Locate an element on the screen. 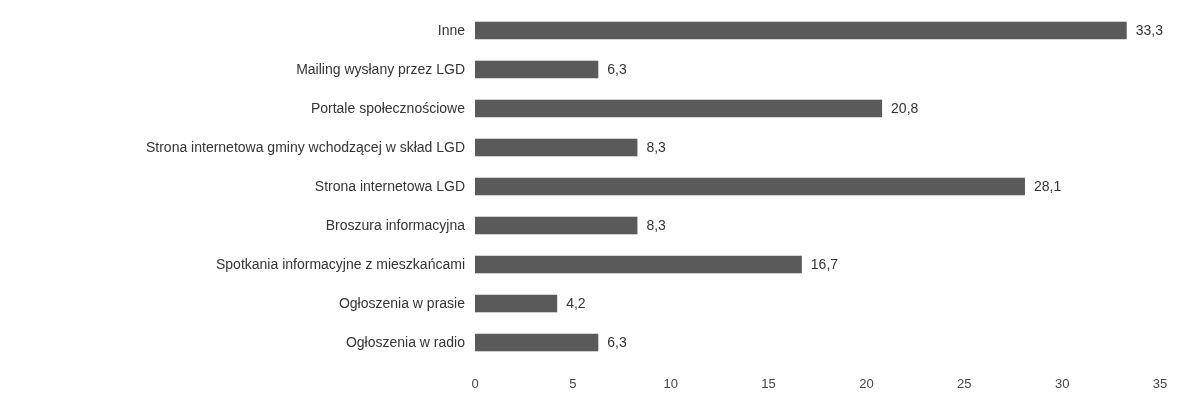 This screenshot has height=408, width=1185. y-tick-label: Broszura informacyjna is located at coordinates (395, 225).